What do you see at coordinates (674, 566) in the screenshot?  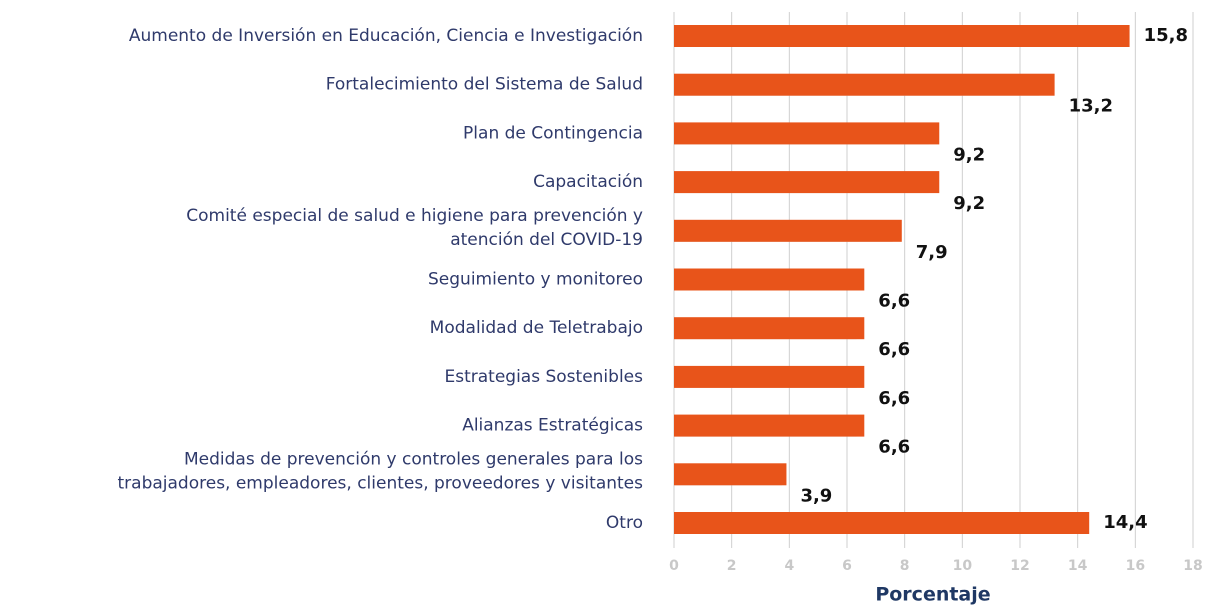 I see `x-tick-label: 0` at bounding box center [674, 566].